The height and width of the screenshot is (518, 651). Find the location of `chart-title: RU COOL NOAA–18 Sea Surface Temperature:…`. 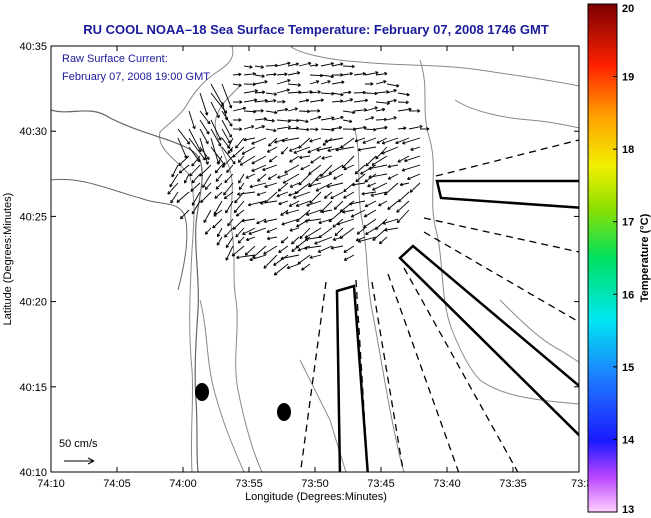

chart-title: RU COOL NOAA–18 Sea Surface Temperature:… is located at coordinates (316, 29).